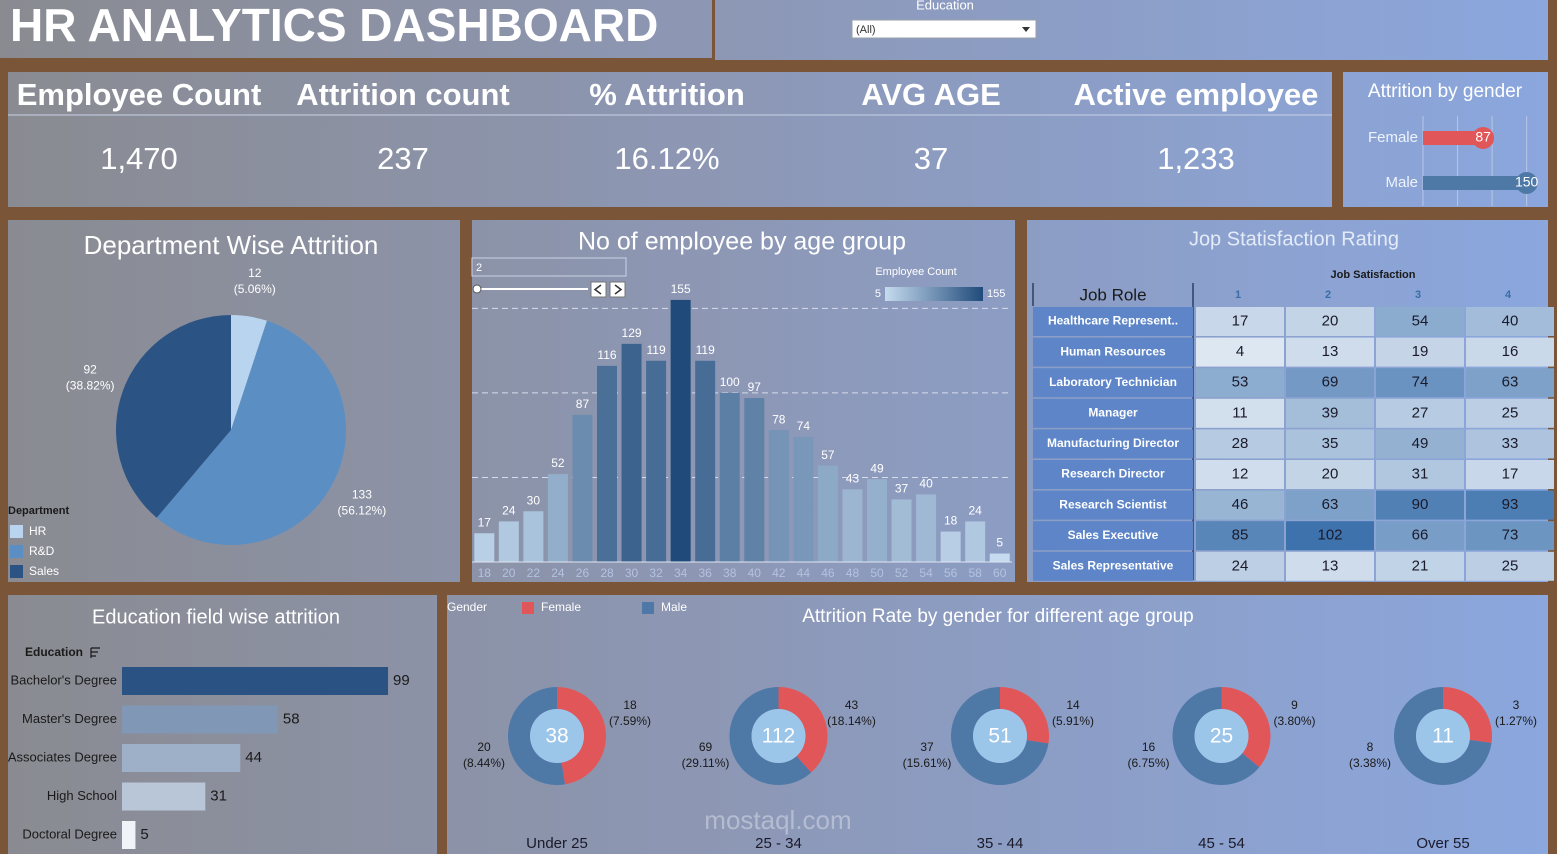 The width and height of the screenshot is (1557, 854). What do you see at coordinates (1240, 320) in the screenshot?
I see `cell-label: 17` at bounding box center [1240, 320].